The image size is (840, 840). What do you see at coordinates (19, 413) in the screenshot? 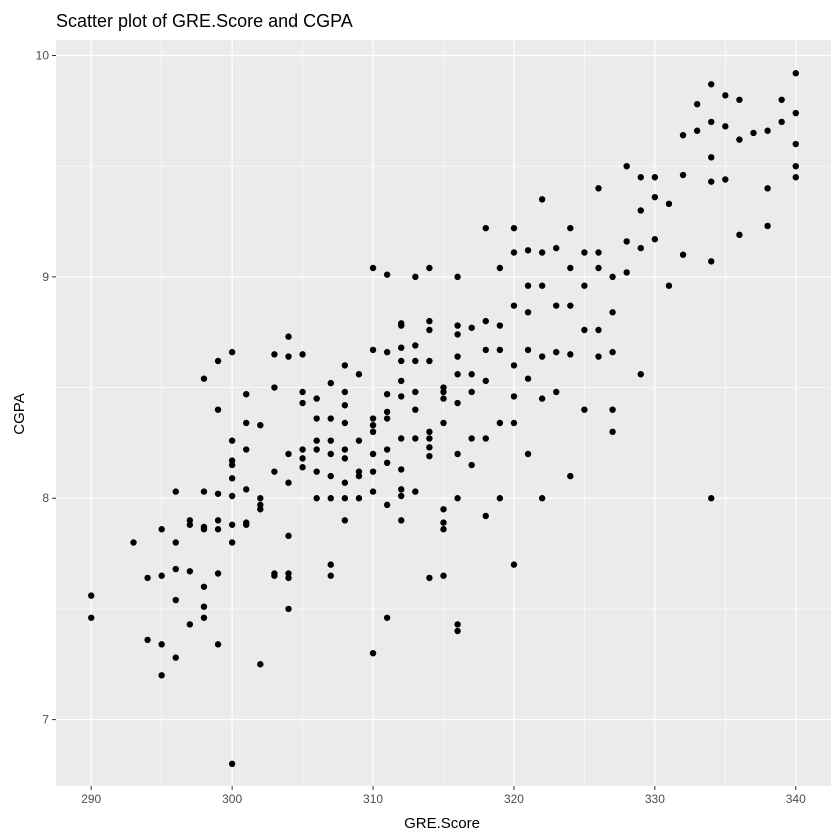
I see `y-axis-title: CGPA` at bounding box center [19, 413].